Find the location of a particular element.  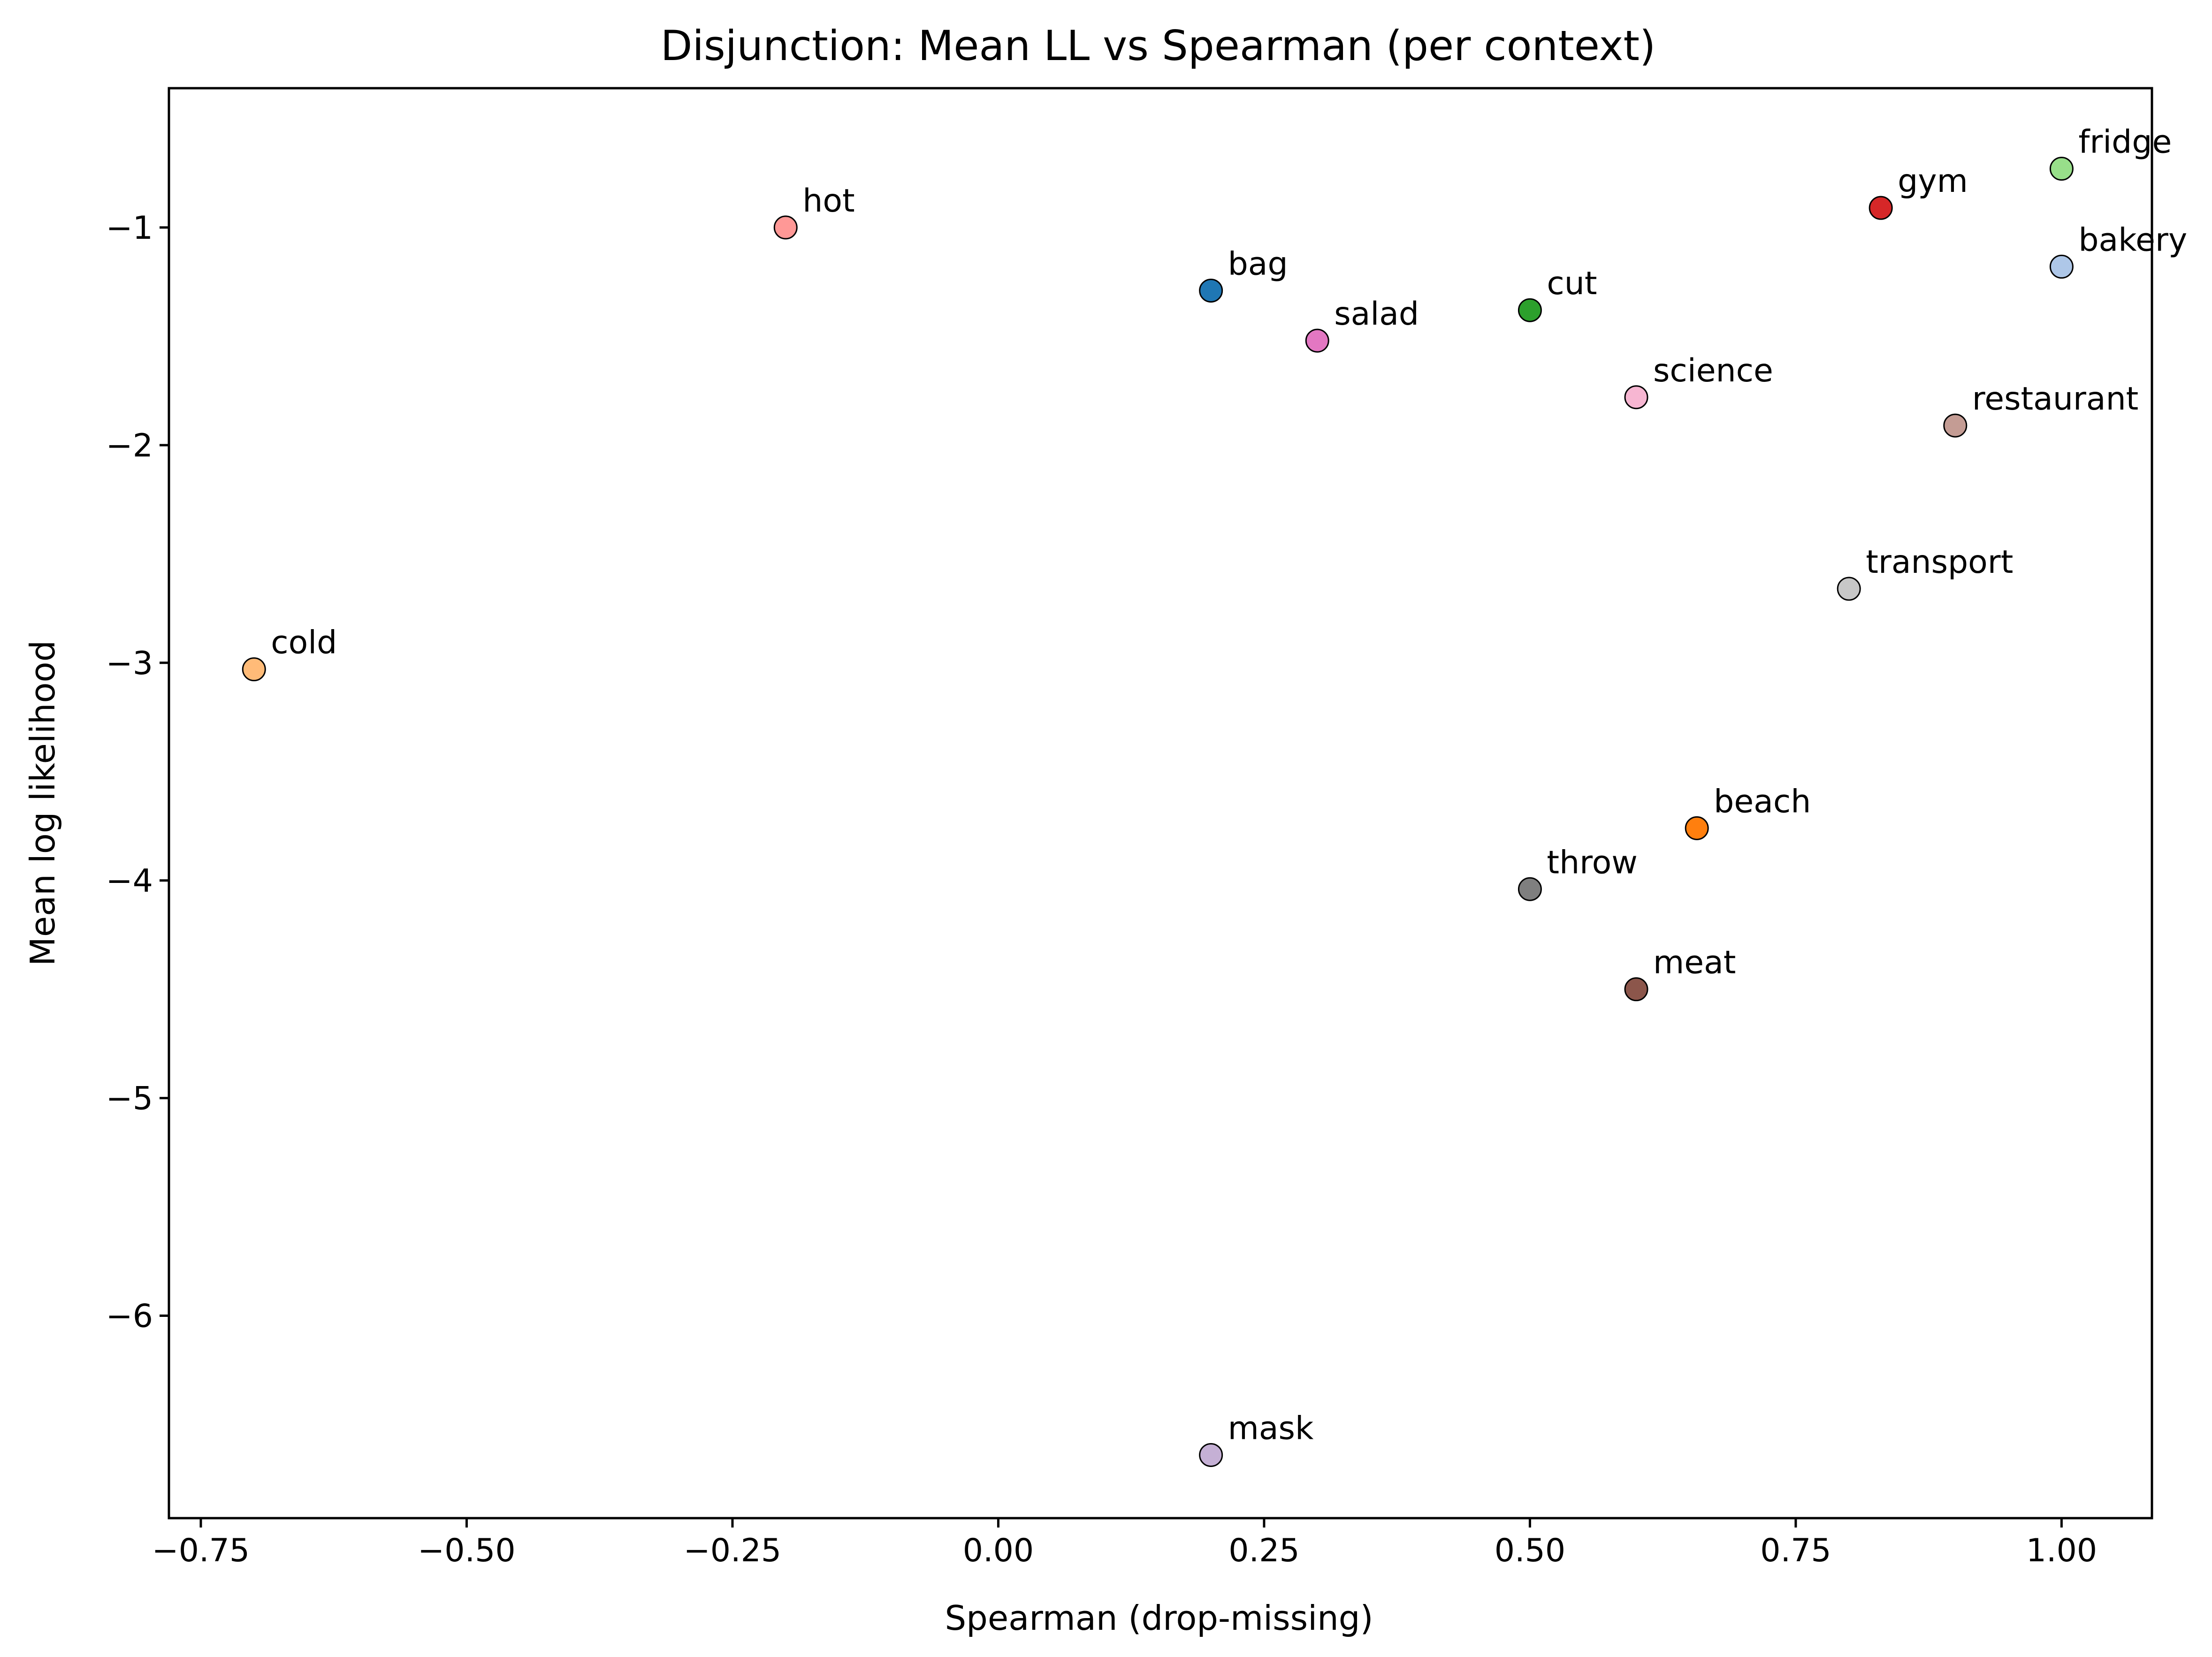

data-point-bakery is located at coordinates (2061, 266).